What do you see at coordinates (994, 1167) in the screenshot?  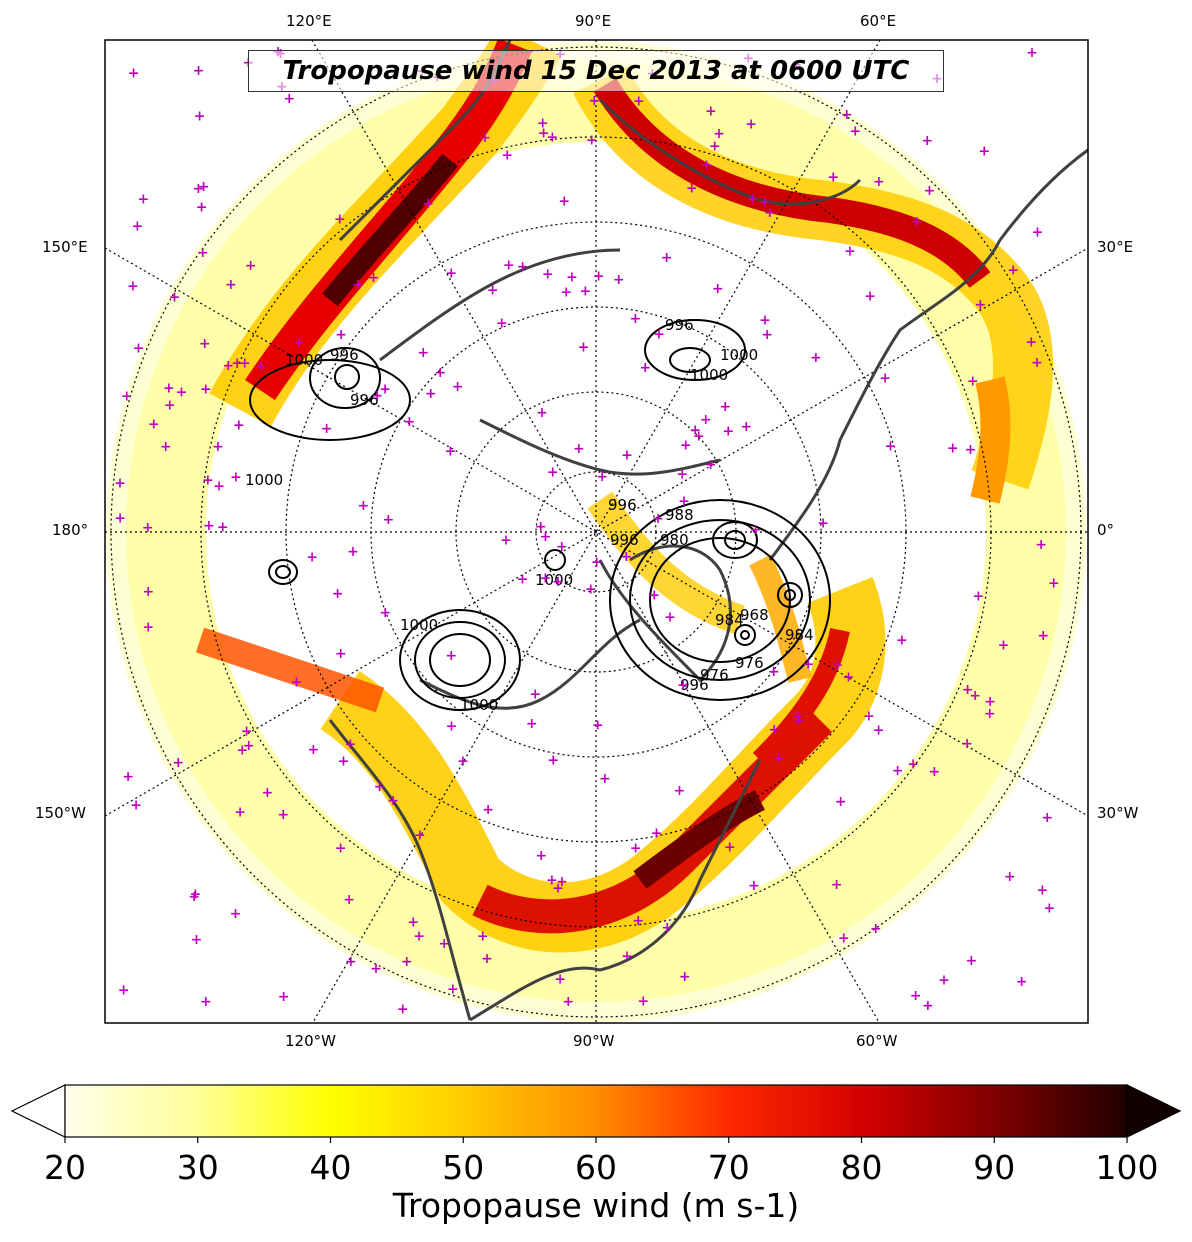 I see `colorbar-tick-label: 90` at bounding box center [994, 1167].